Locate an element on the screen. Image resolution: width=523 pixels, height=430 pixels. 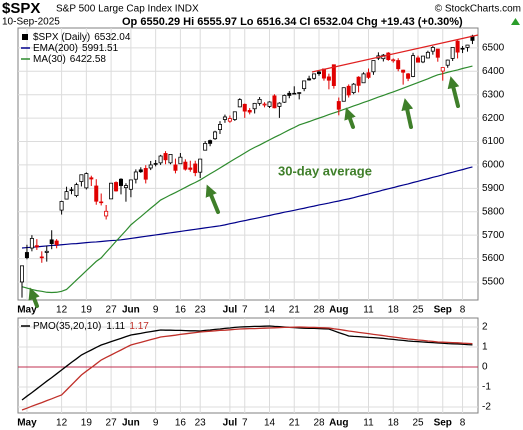
x-tick-label: 18 is located at coordinates (394, 310).